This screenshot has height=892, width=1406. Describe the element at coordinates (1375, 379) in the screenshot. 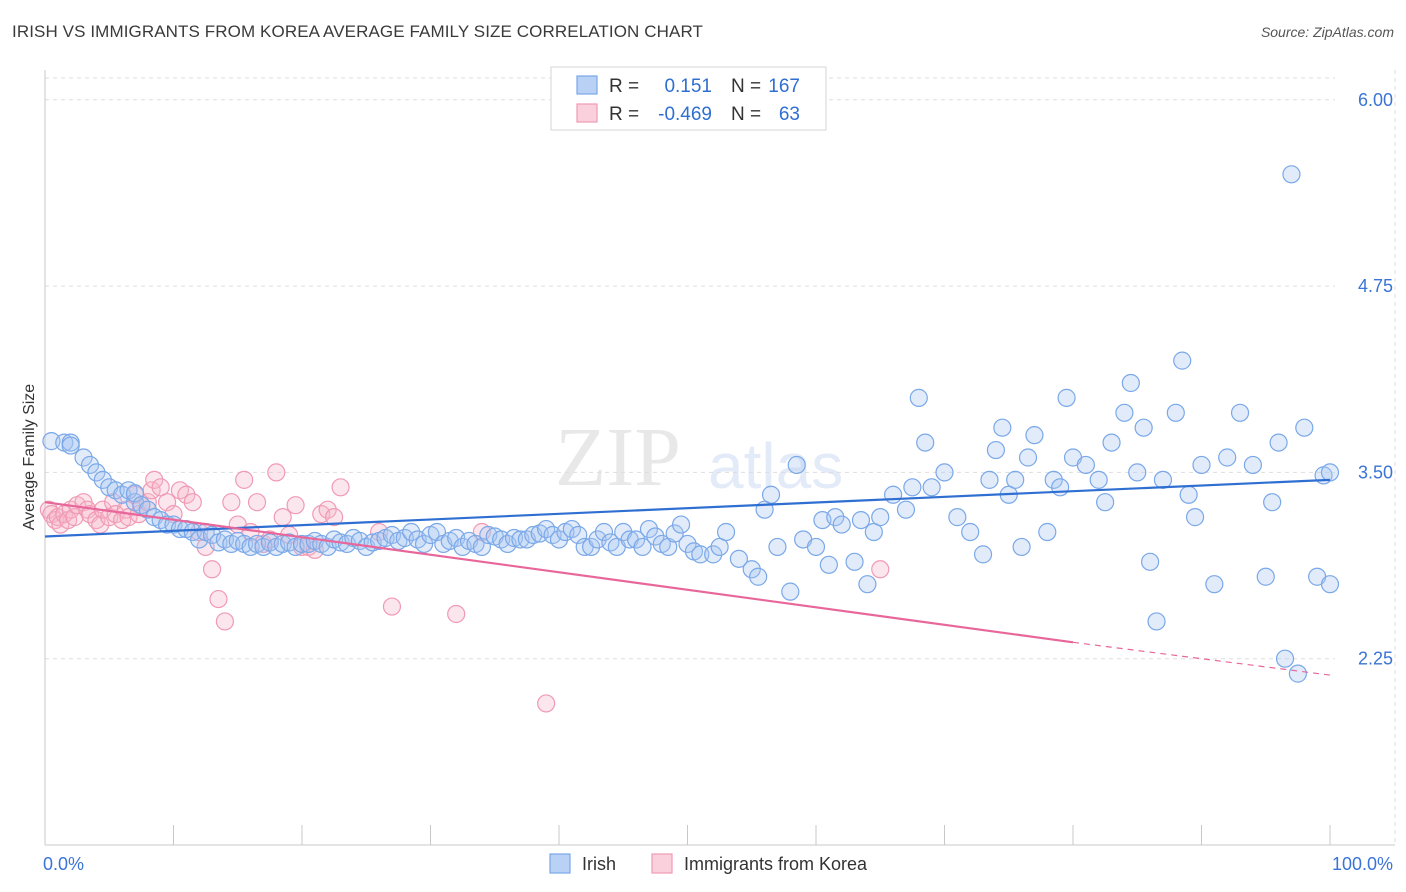

I see `y-tick-labels: 2.25 3.50 4.75 6.00` at that location.